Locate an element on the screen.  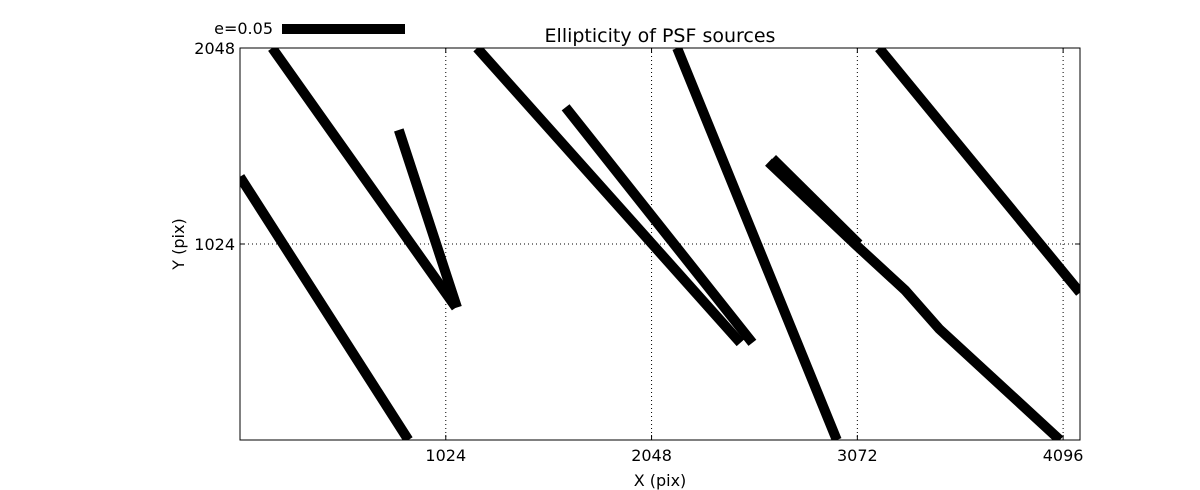
y-axis-label: Y (pix) is located at coordinates (178, 244).